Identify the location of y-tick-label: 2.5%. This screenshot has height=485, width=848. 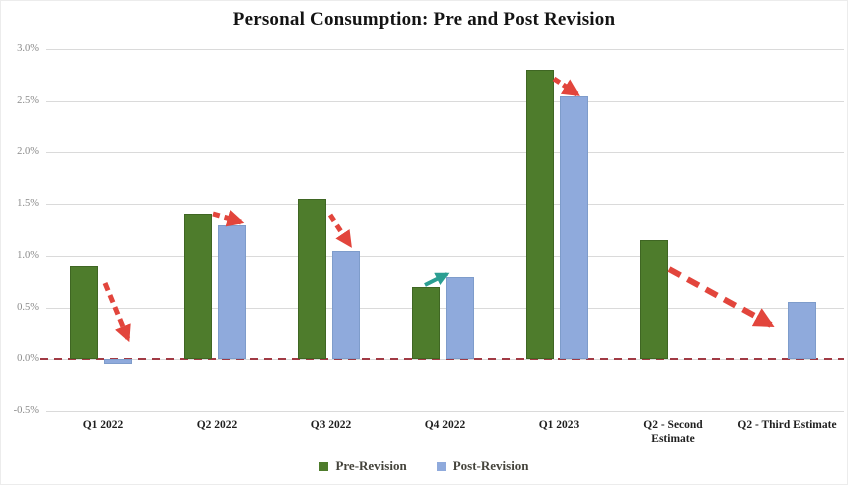
(28, 100).